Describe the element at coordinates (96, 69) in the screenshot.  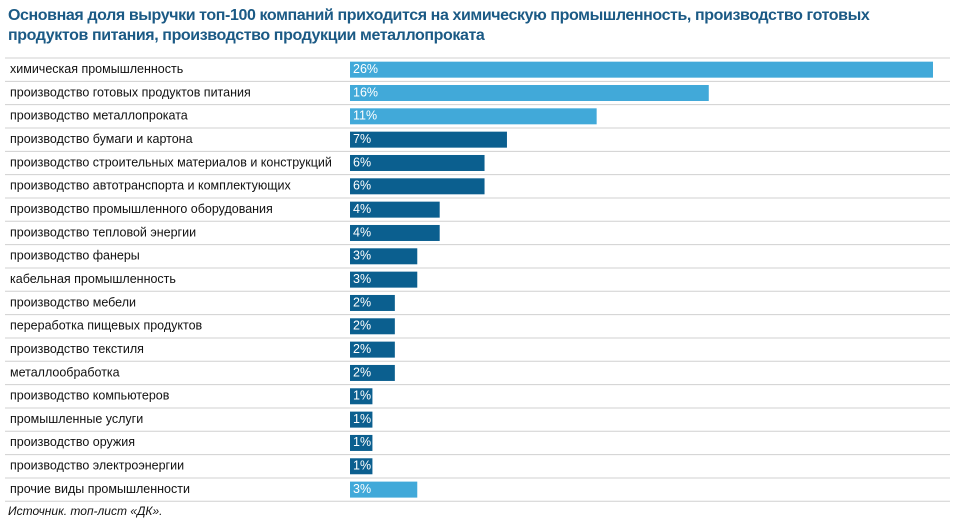
I see `category-label: химическая промышленность` at that location.